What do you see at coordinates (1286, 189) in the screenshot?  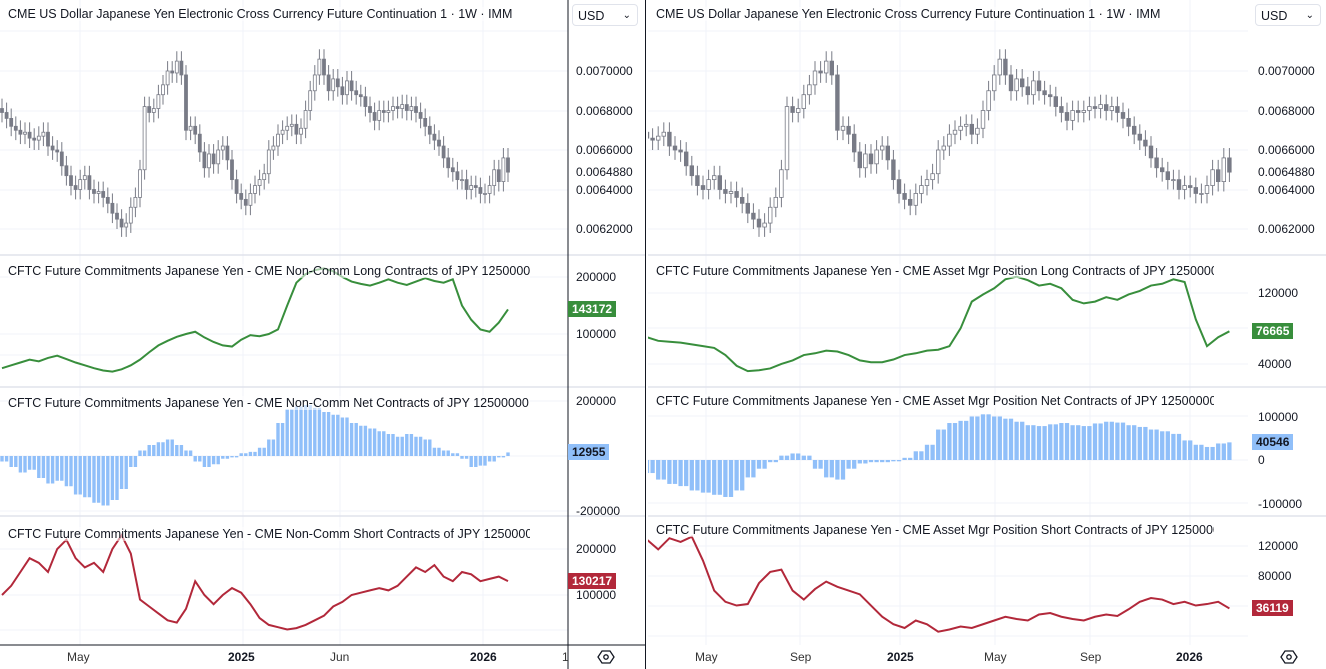 I see `price-axis-label: 0.0064000` at bounding box center [1286, 189].